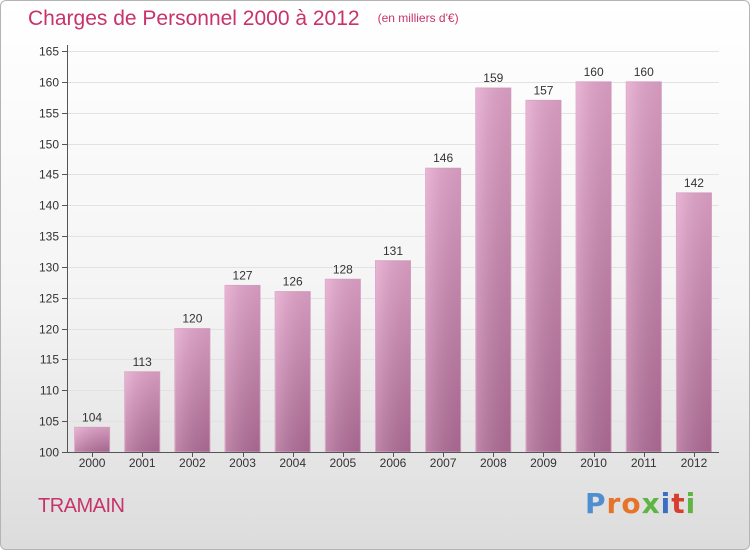 The height and width of the screenshot is (550, 750). Describe the element at coordinates (644, 72) in the screenshot. I see `value-label-2011: 160` at that location.